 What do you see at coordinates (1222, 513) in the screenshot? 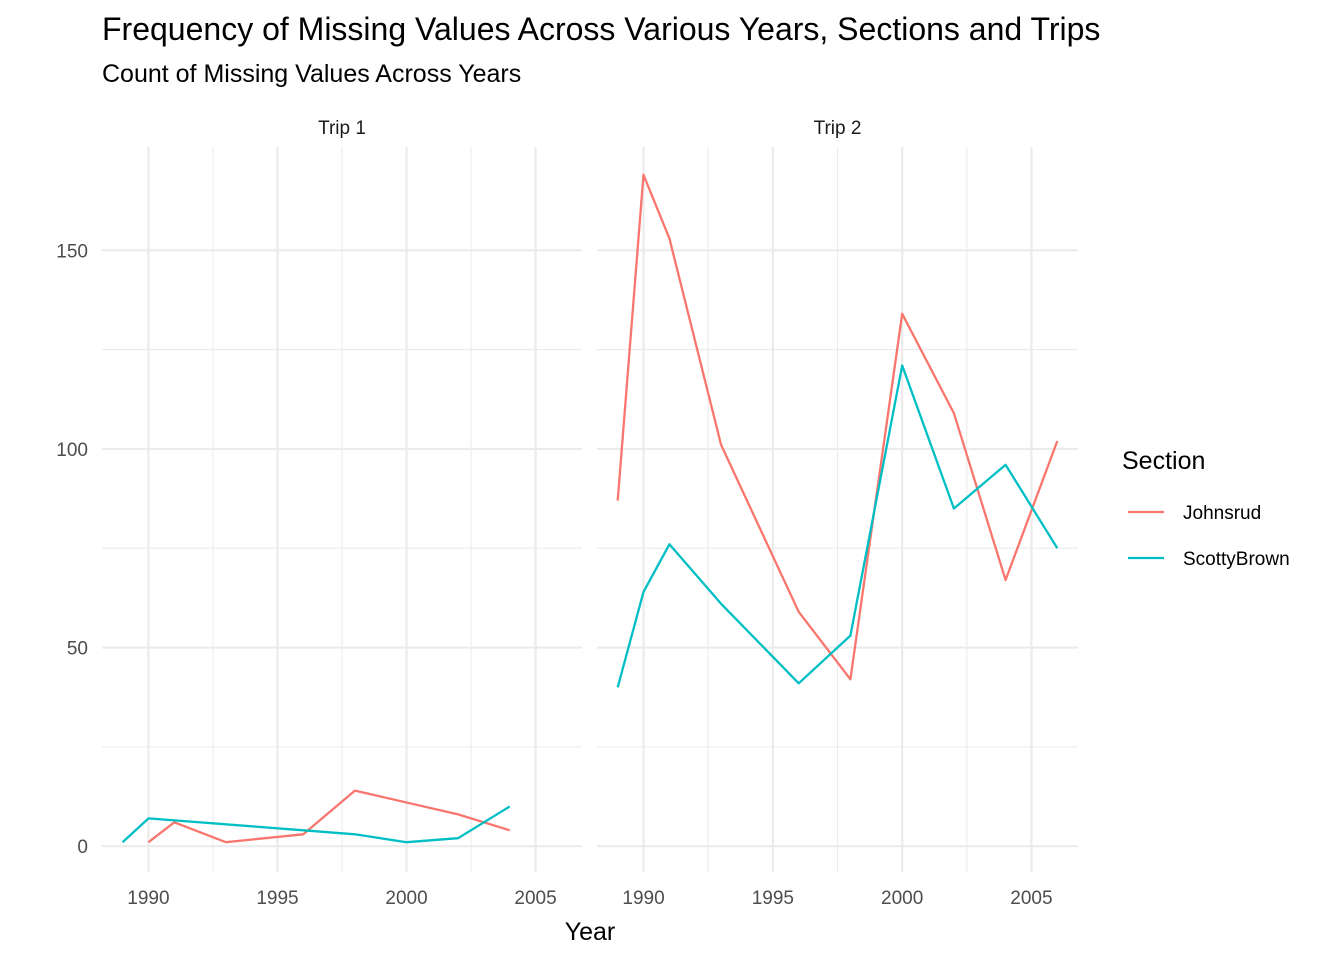
I see `legend-label: Johnsrud` at bounding box center [1222, 513].